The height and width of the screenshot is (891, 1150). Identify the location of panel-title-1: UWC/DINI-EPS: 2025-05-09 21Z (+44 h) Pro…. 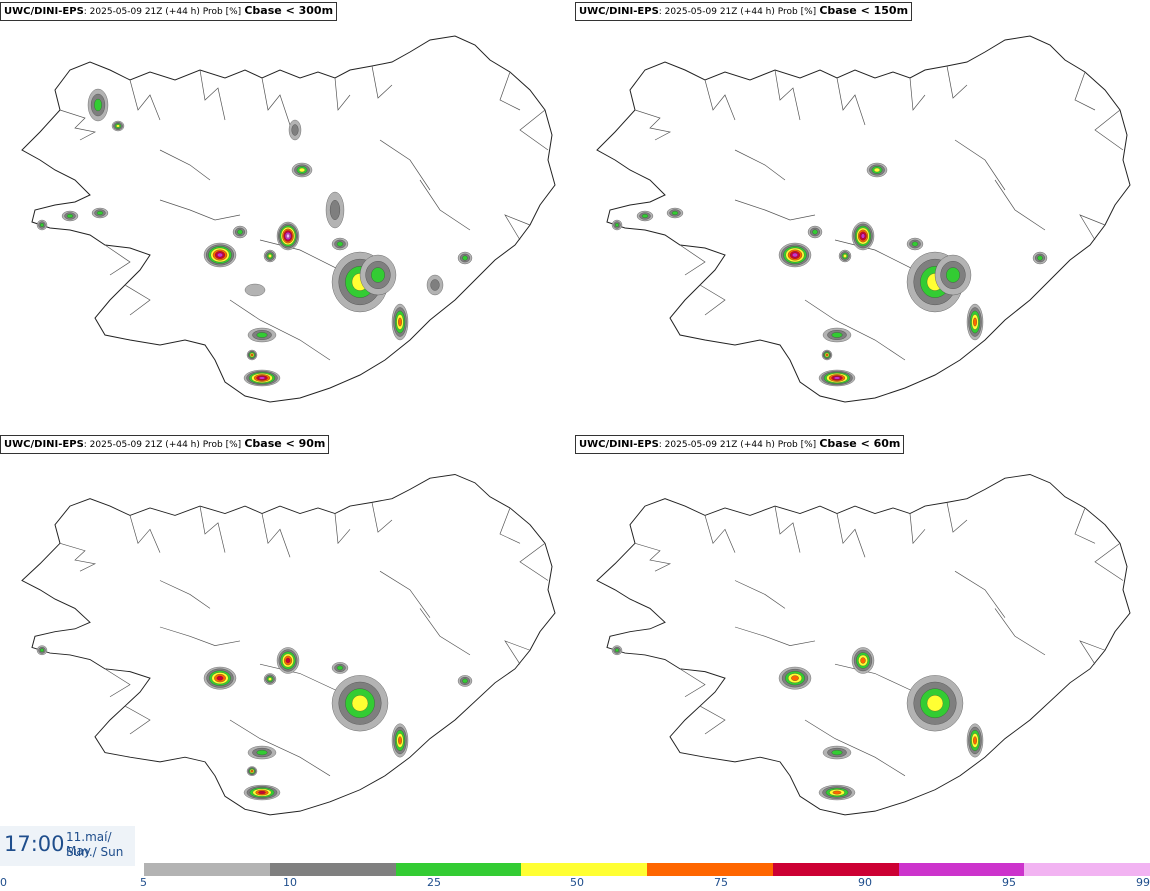
(169, 11).